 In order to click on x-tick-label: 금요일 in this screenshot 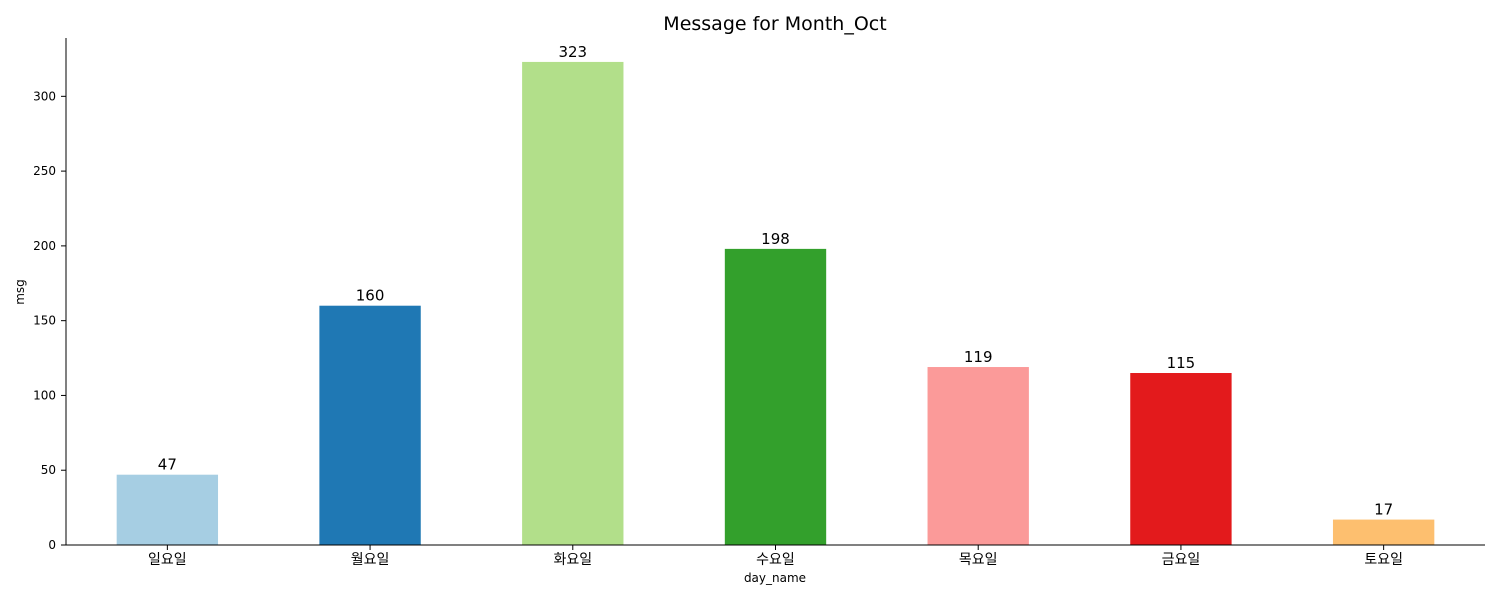, I will do `click(1181, 560)`.